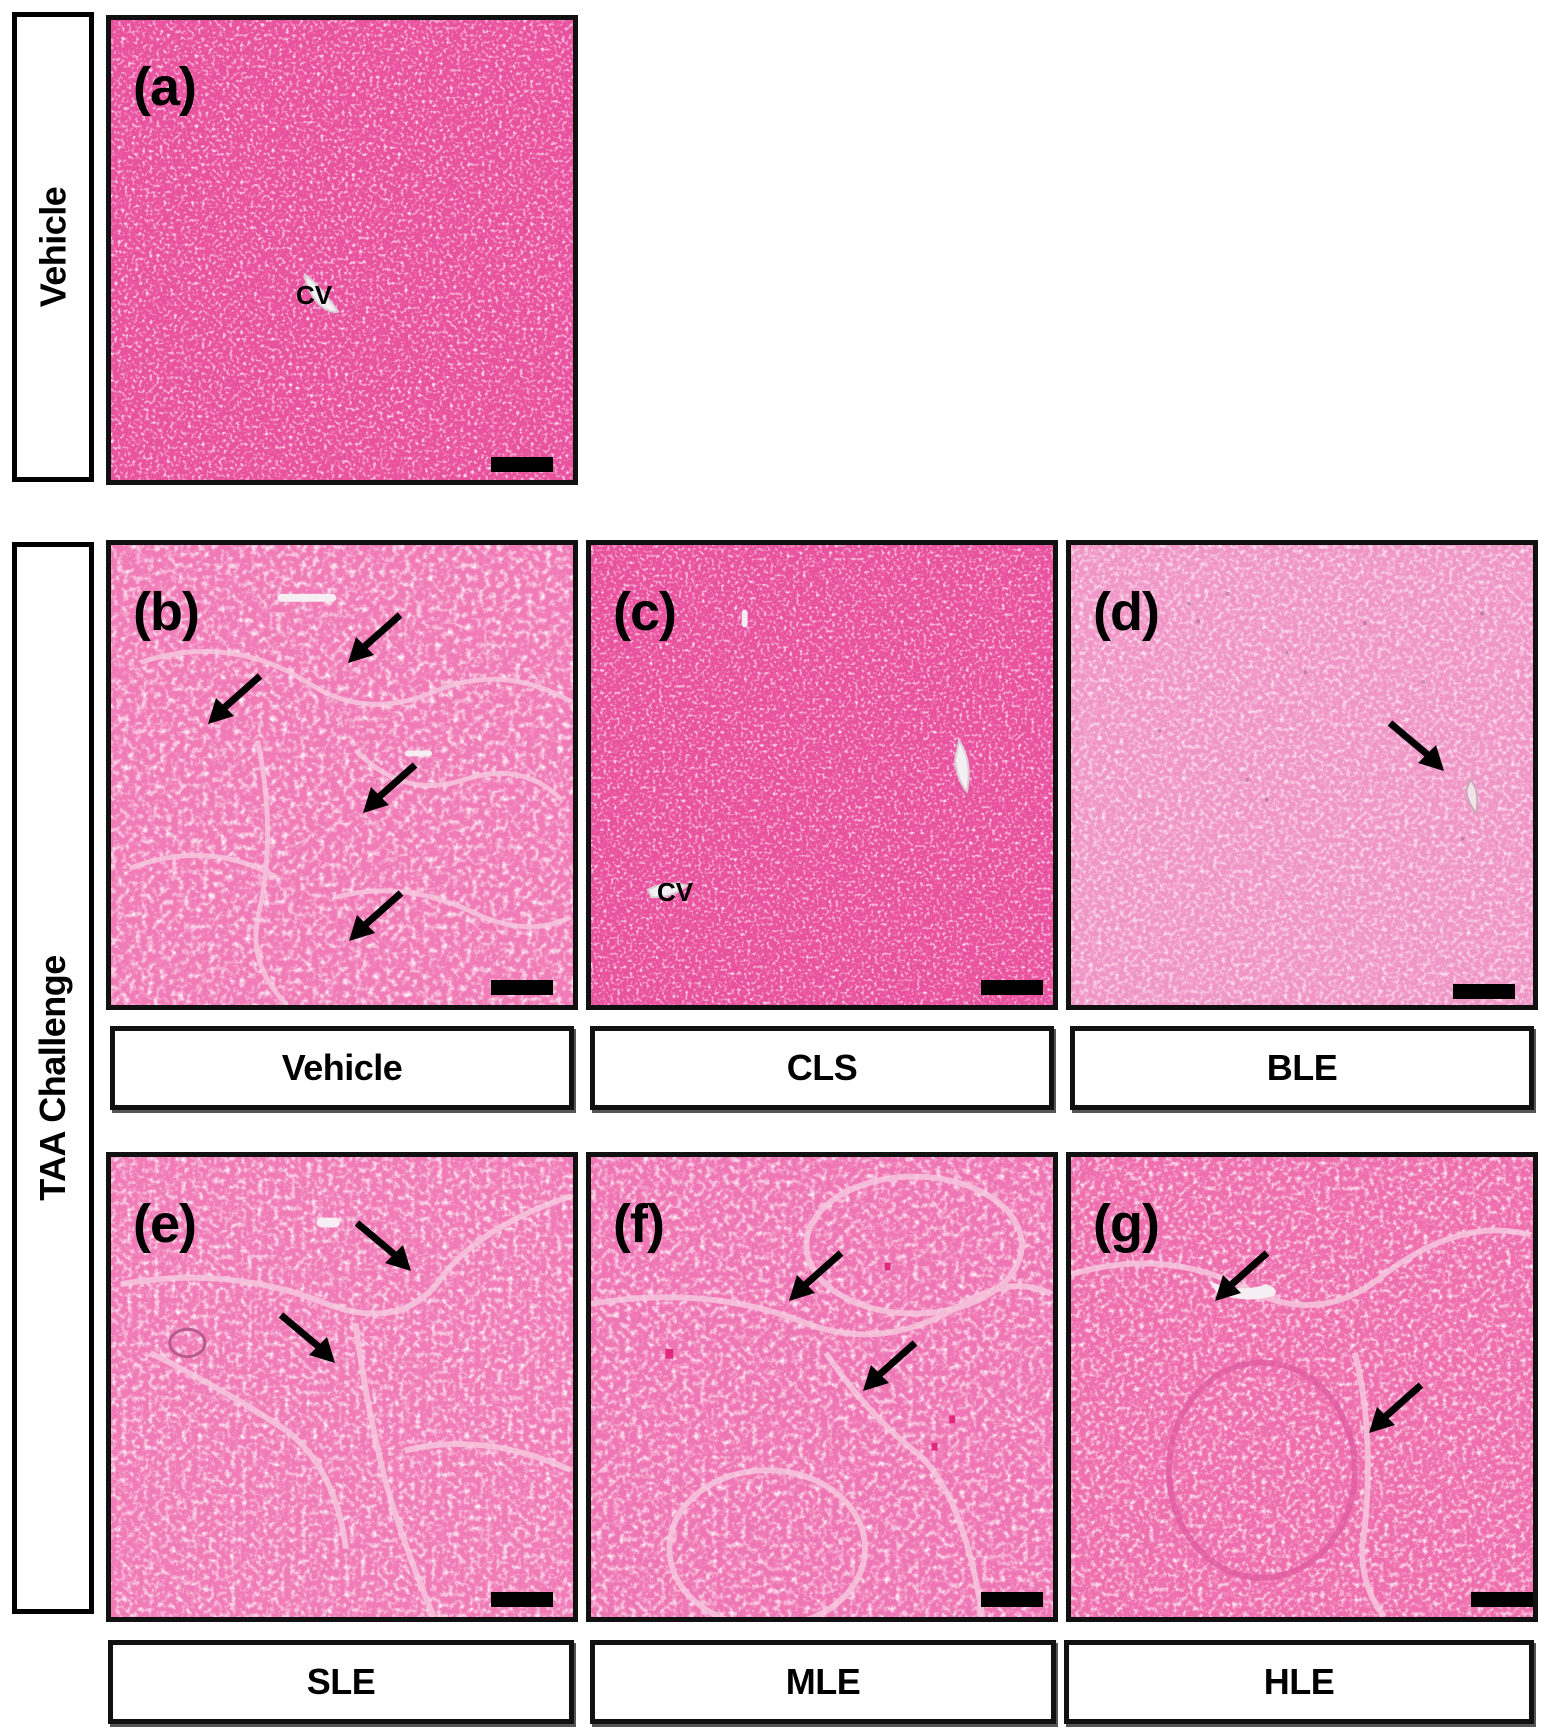  I want to click on panel-d: (d), so click(1302, 775).